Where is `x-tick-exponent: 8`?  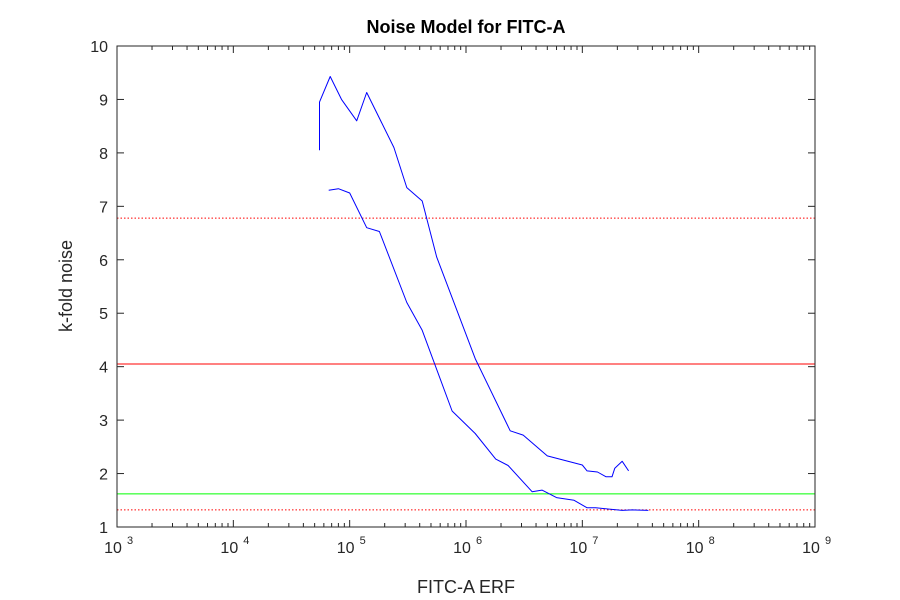
x-tick-exponent: 8 is located at coordinates (712, 541).